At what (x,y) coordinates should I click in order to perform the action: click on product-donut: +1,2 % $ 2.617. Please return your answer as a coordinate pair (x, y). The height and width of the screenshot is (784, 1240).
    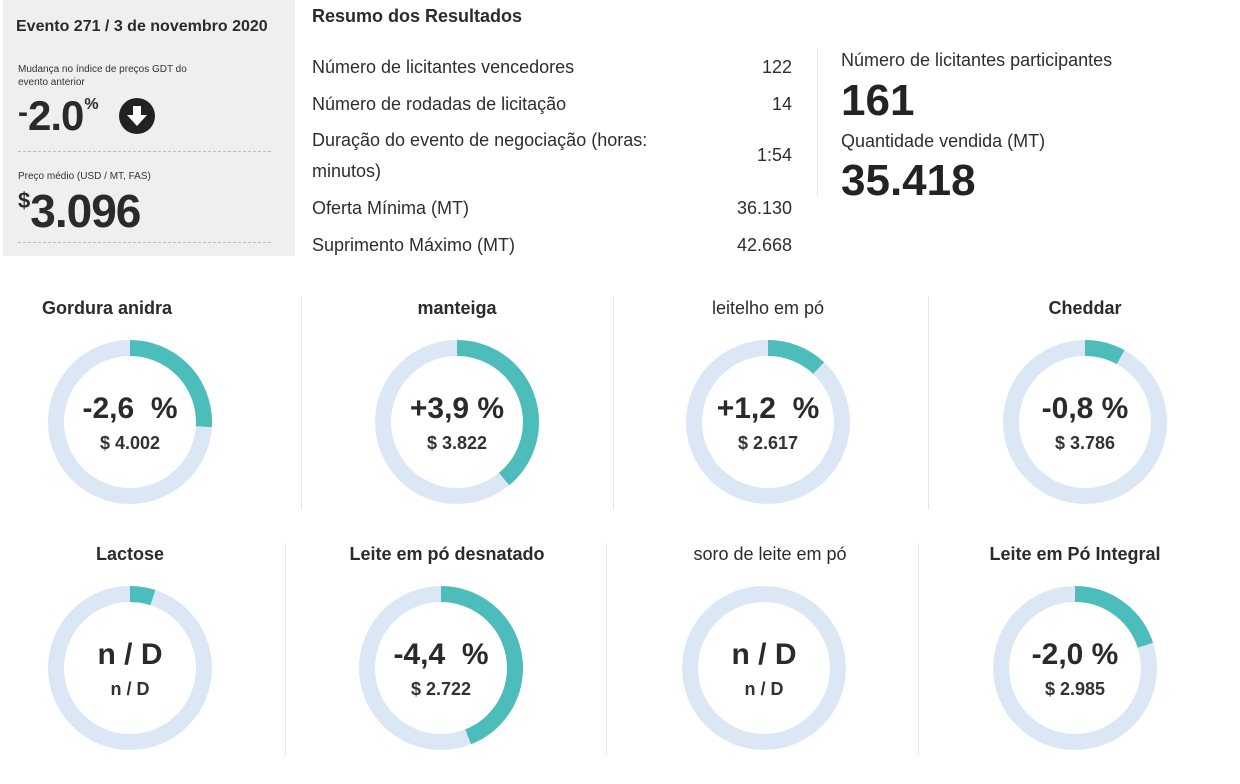
    Looking at the image, I should click on (768, 422).